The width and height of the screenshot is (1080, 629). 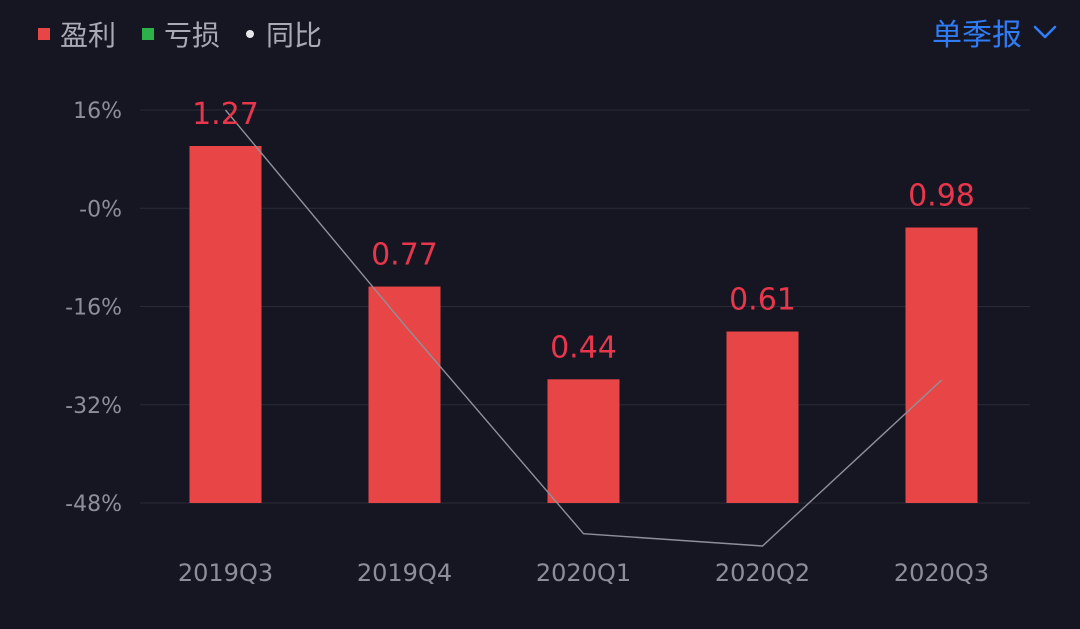 I want to click on bar-2020Q3, so click(x=941, y=365).